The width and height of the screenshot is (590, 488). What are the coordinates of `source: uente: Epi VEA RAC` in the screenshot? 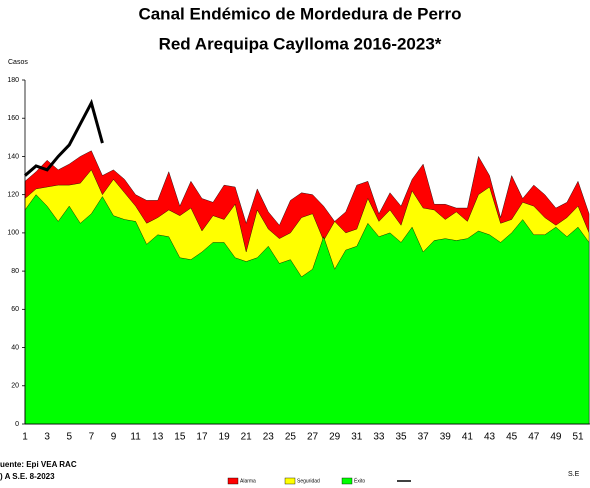 It's located at (38, 464).